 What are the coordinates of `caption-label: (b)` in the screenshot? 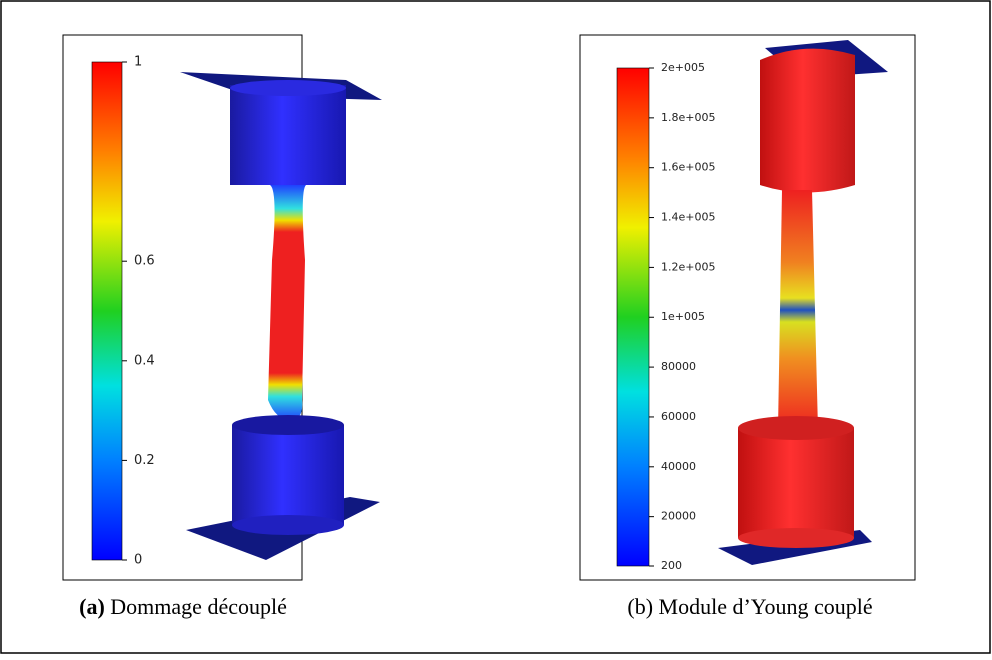 It's located at (640, 606).